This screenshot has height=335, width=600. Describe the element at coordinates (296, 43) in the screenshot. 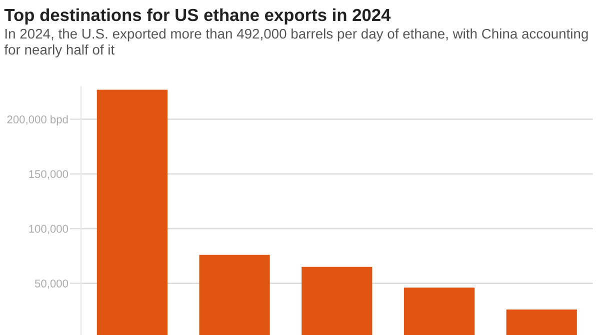

I see `chart-subtitle: In 2024, the U.S. exported more than 492,000 barrels per day of ethane, with China accounting for nearly half of it` at that location.